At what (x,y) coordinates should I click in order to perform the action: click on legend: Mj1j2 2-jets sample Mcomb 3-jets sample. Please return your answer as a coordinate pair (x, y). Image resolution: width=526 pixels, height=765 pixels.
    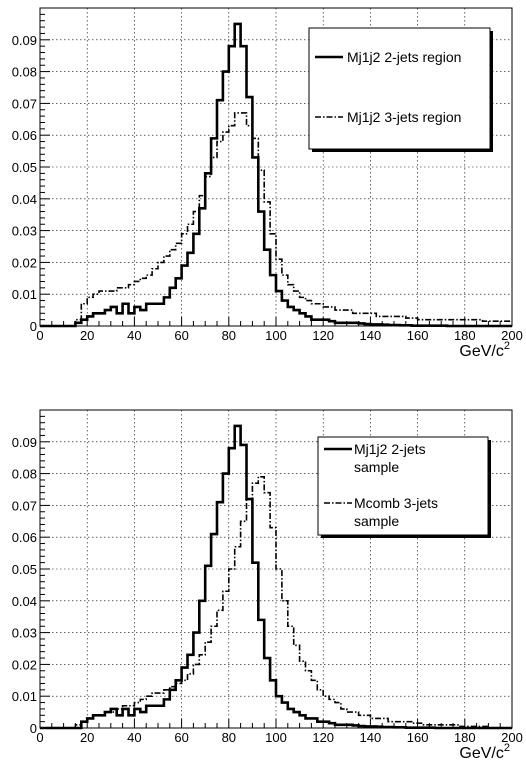
    Looking at the image, I should click on (404, 487).